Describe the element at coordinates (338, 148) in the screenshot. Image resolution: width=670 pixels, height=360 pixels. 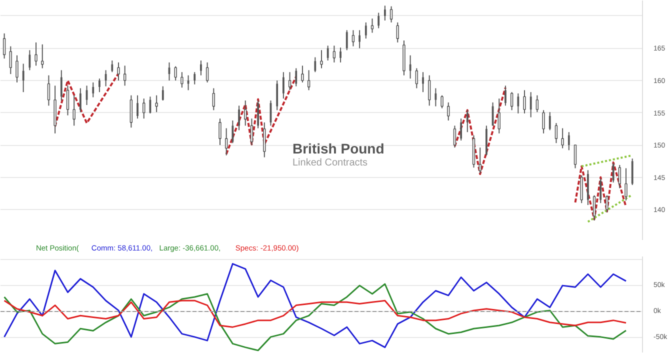
I see `text: British Pound` at that location.